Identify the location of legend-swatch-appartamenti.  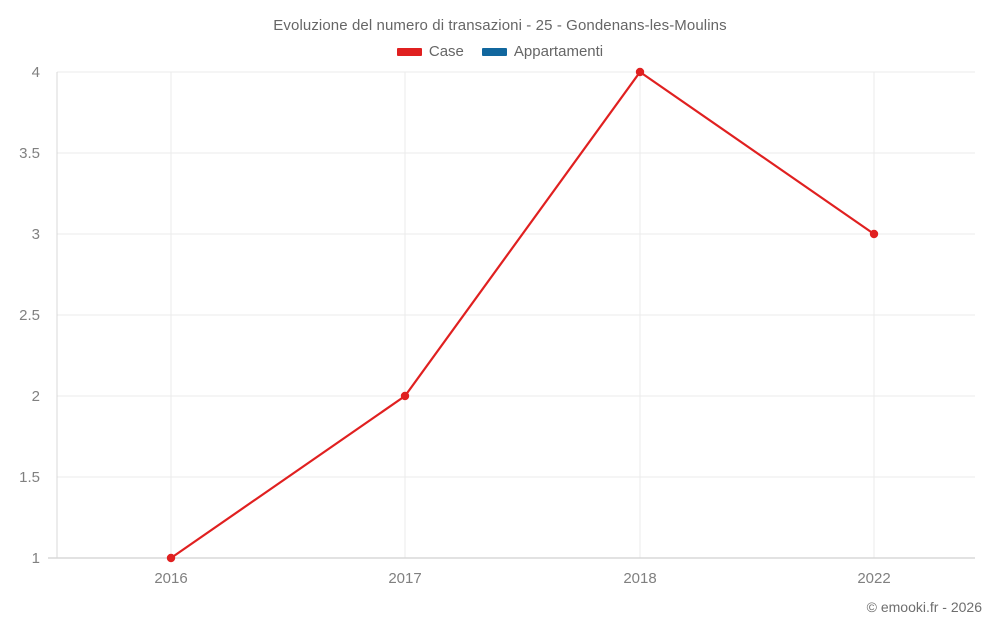
(494, 52).